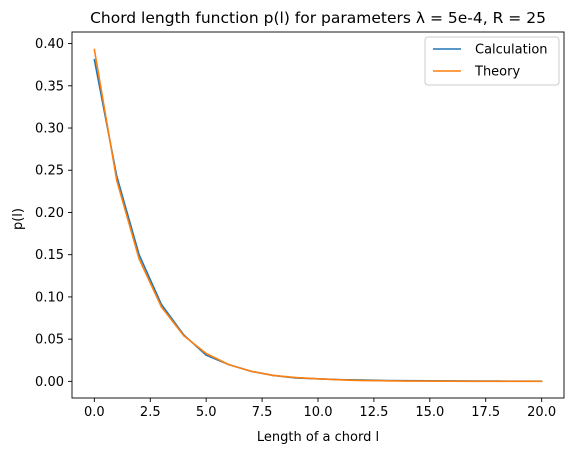 The width and height of the screenshot is (576, 453). I want to click on y-tick-label: 0.05, so click(49, 340).